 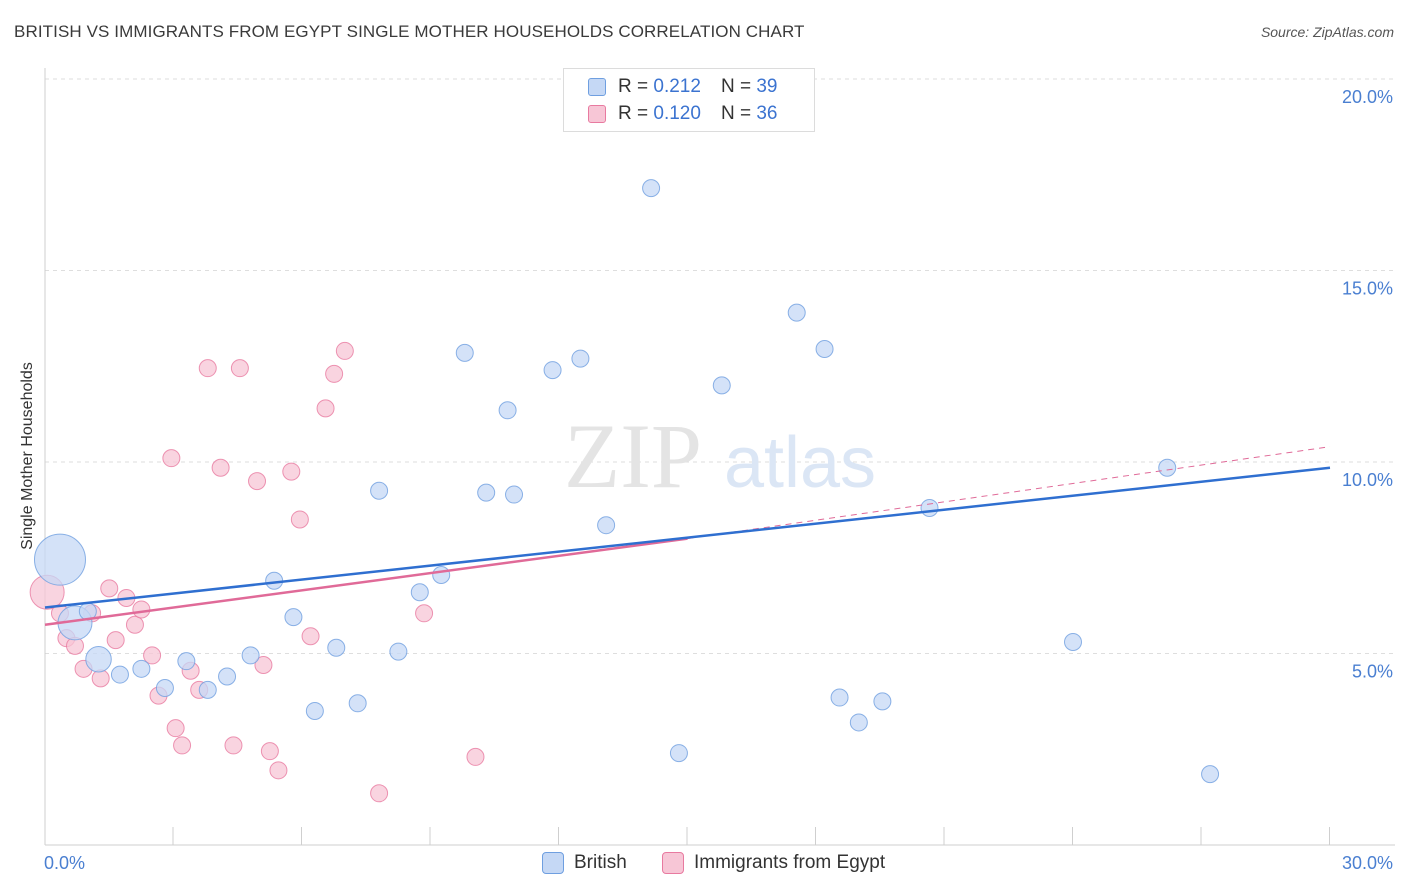 What do you see at coordinates (767, 113) in the screenshot?
I see `egypt-n-value: 36` at bounding box center [767, 113].